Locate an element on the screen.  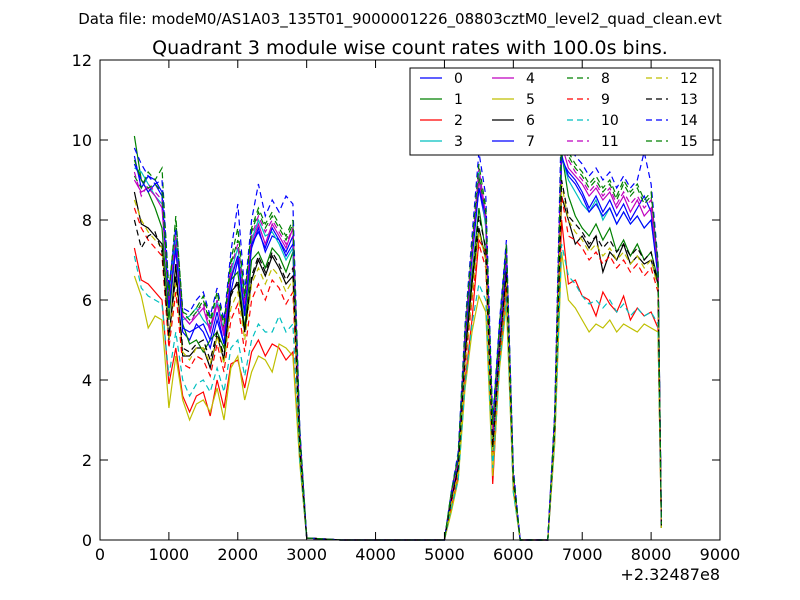
y-tick-label: 8 is located at coordinates (87, 220).